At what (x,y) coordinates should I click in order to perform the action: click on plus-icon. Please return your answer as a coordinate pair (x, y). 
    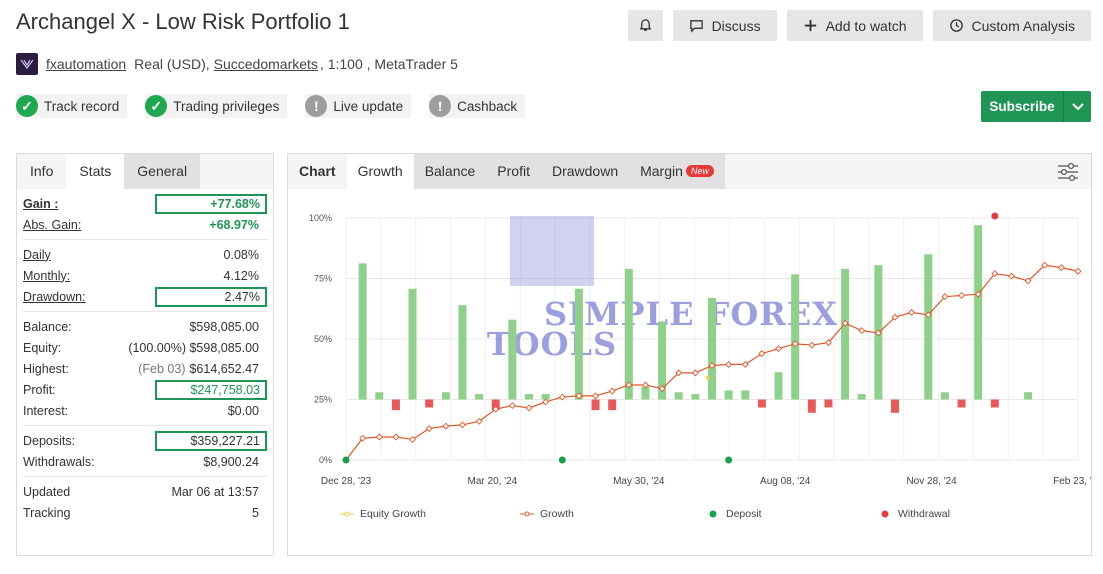
    Looking at the image, I should click on (810, 25).